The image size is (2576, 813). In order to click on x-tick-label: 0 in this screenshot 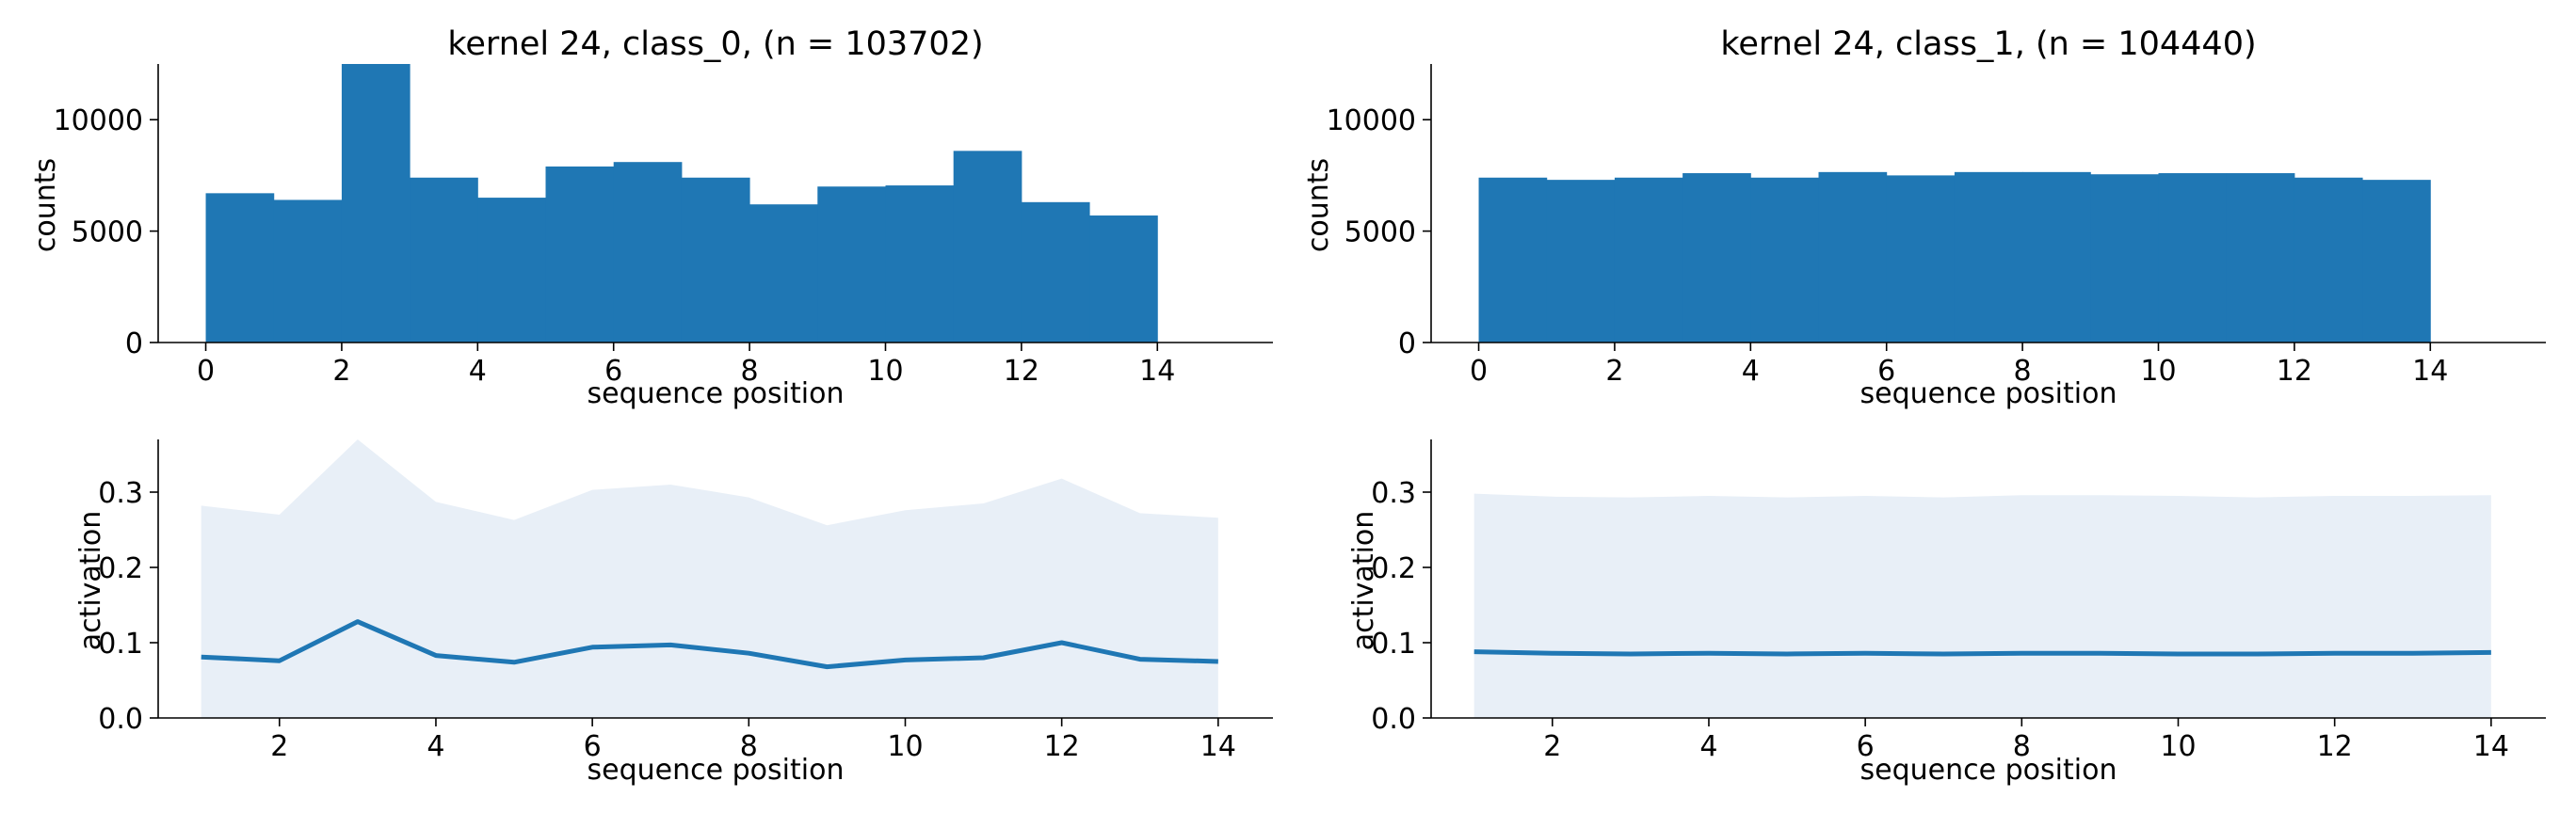, I will do `click(1479, 372)`.